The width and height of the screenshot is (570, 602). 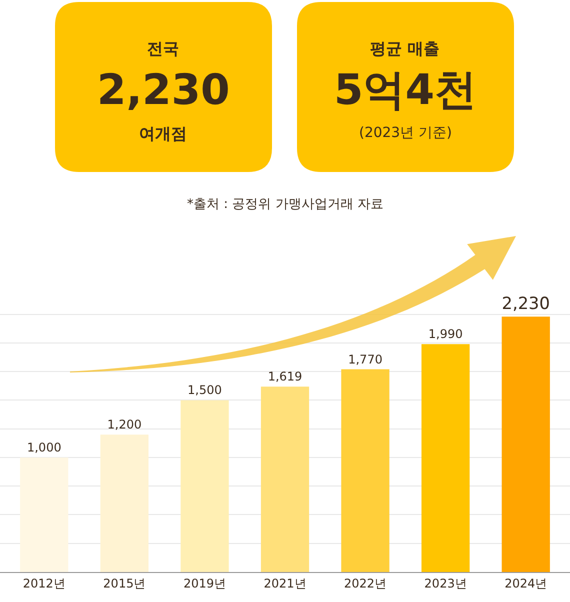 I want to click on text: 2,230, so click(x=163, y=89).